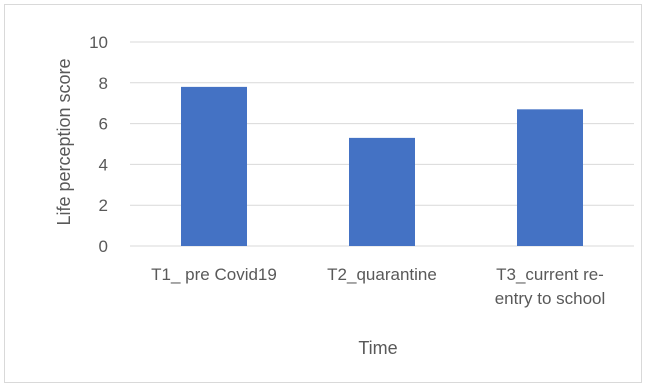 Image resolution: width=648 pixels, height=388 pixels. Describe the element at coordinates (377, 348) in the screenshot. I see `x-axis-title: Time` at that location.